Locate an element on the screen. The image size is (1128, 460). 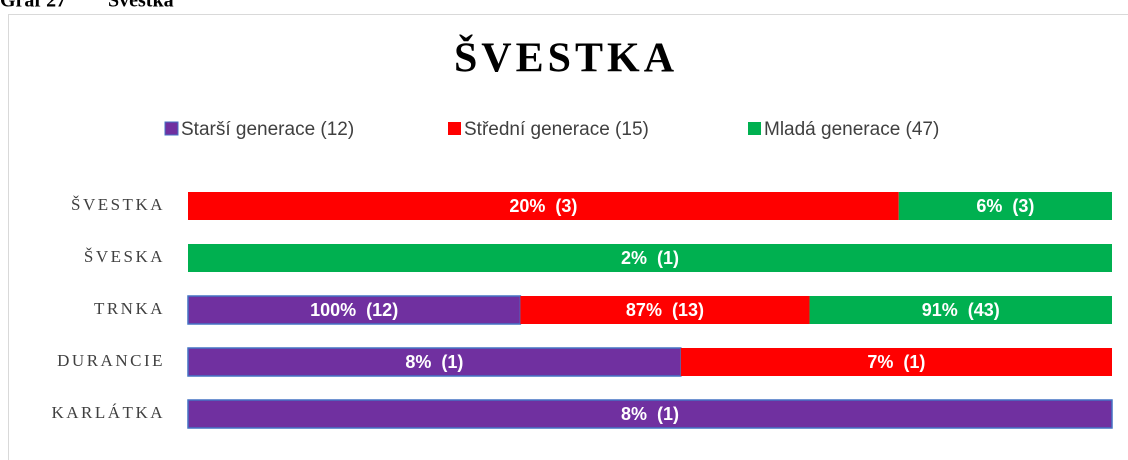
data-label: 6% (3) is located at coordinates (1005, 206).